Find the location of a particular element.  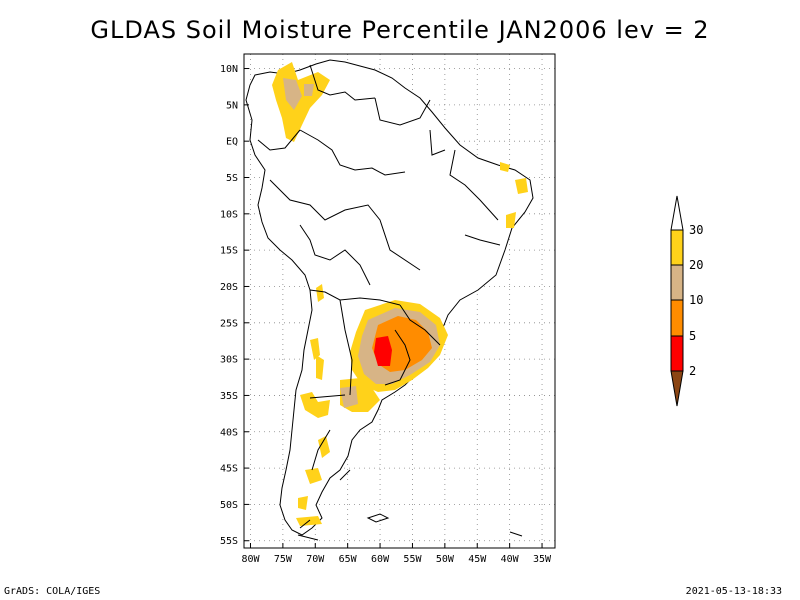

longitude-label: 45W is located at coordinates (477, 559).